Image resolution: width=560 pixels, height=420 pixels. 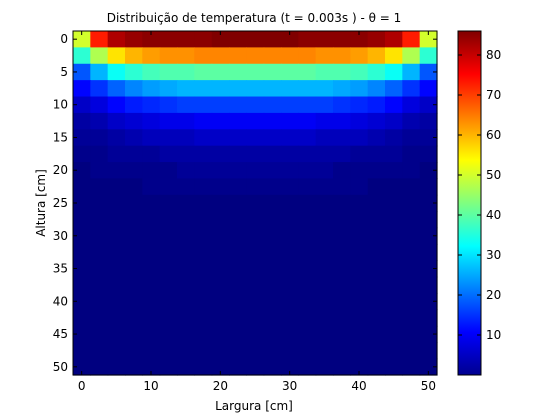 What do you see at coordinates (150, 386) in the screenshot?
I see `x-tick-label: 10` at bounding box center [150, 386].